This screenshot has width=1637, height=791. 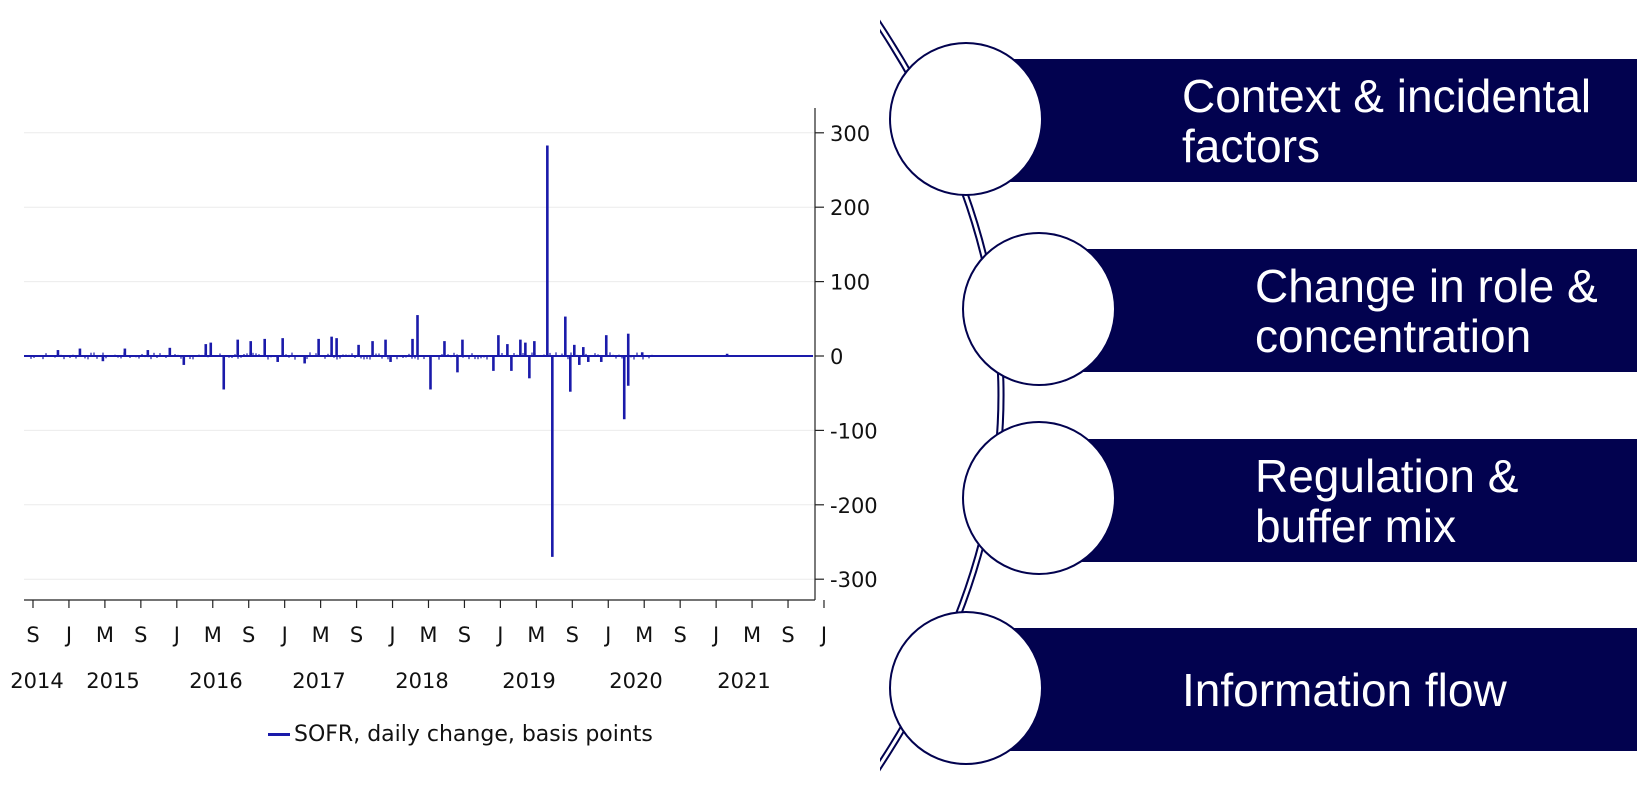 What do you see at coordinates (743, 681) in the screenshot?
I see `x-tick-label-year: 2021` at bounding box center [743, 681].